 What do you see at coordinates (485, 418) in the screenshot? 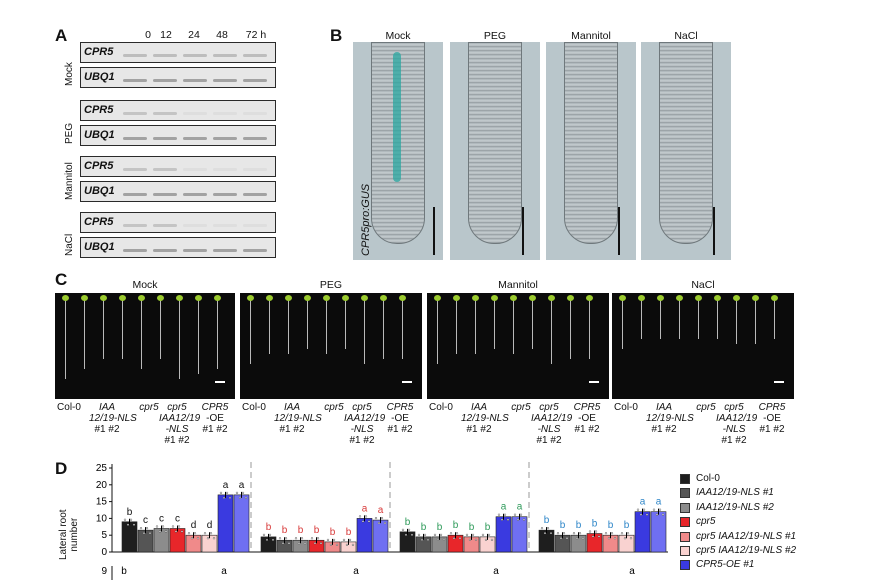
I see `genotype-label-line: 12/19-NLS` at bounding box center [485, 418].